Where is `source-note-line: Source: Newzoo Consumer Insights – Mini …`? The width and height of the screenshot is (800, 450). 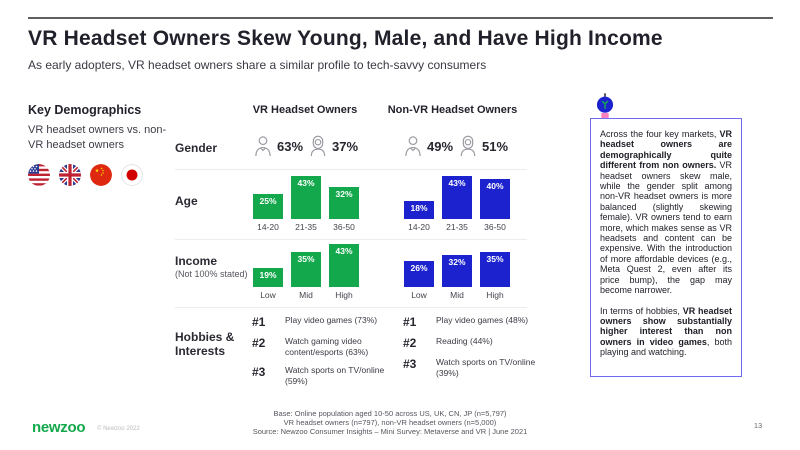 source-note-line: Source: Newzoo Consumer Insights – Mini … is located at coordinates (390, 432).